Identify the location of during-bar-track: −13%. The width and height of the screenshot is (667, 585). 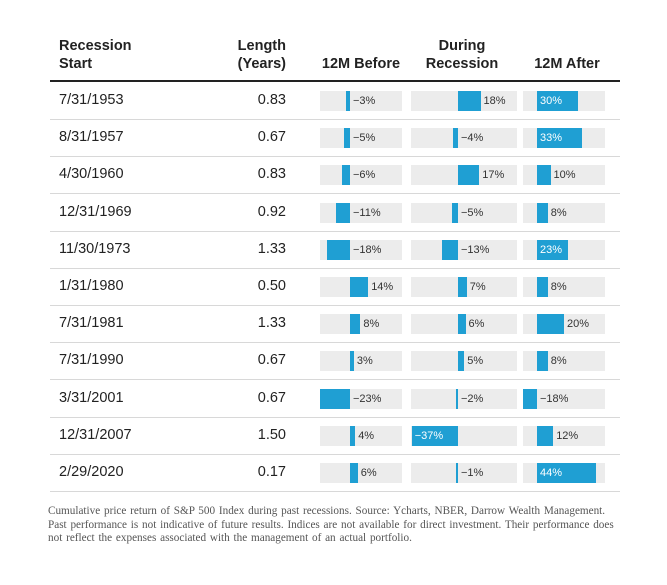
(464, 249).